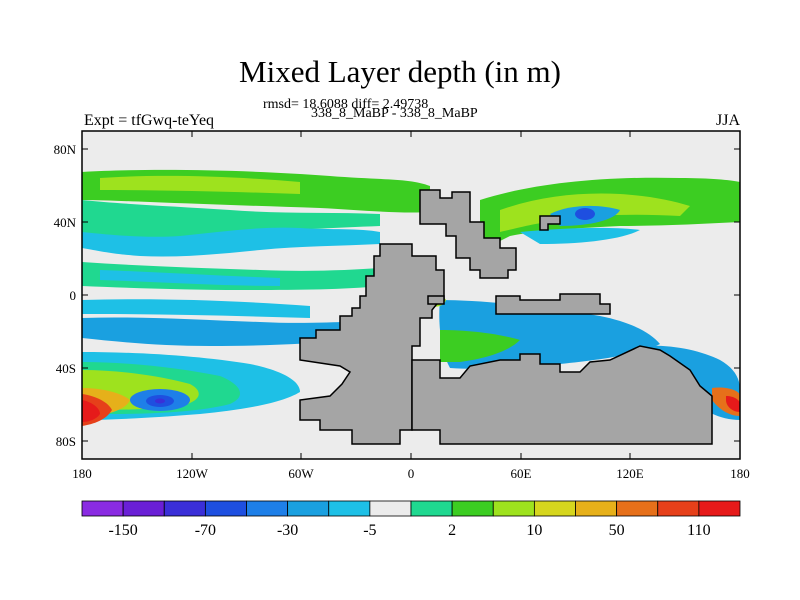 The image size is (800, 600). I want to click on land-asia-strip, so click(553, 304).